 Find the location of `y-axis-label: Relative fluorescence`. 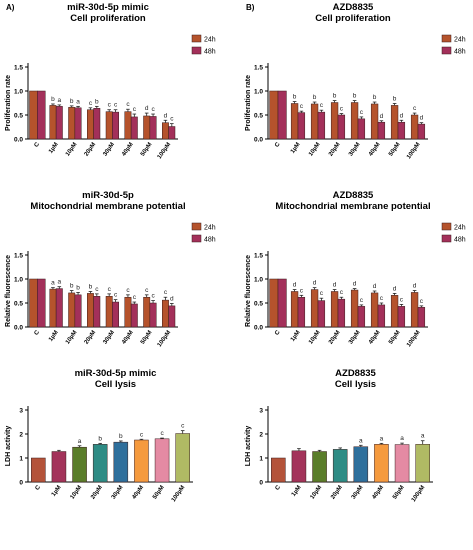

y-axis-label: Relative fluorescence is located at coordinates (8, 291).